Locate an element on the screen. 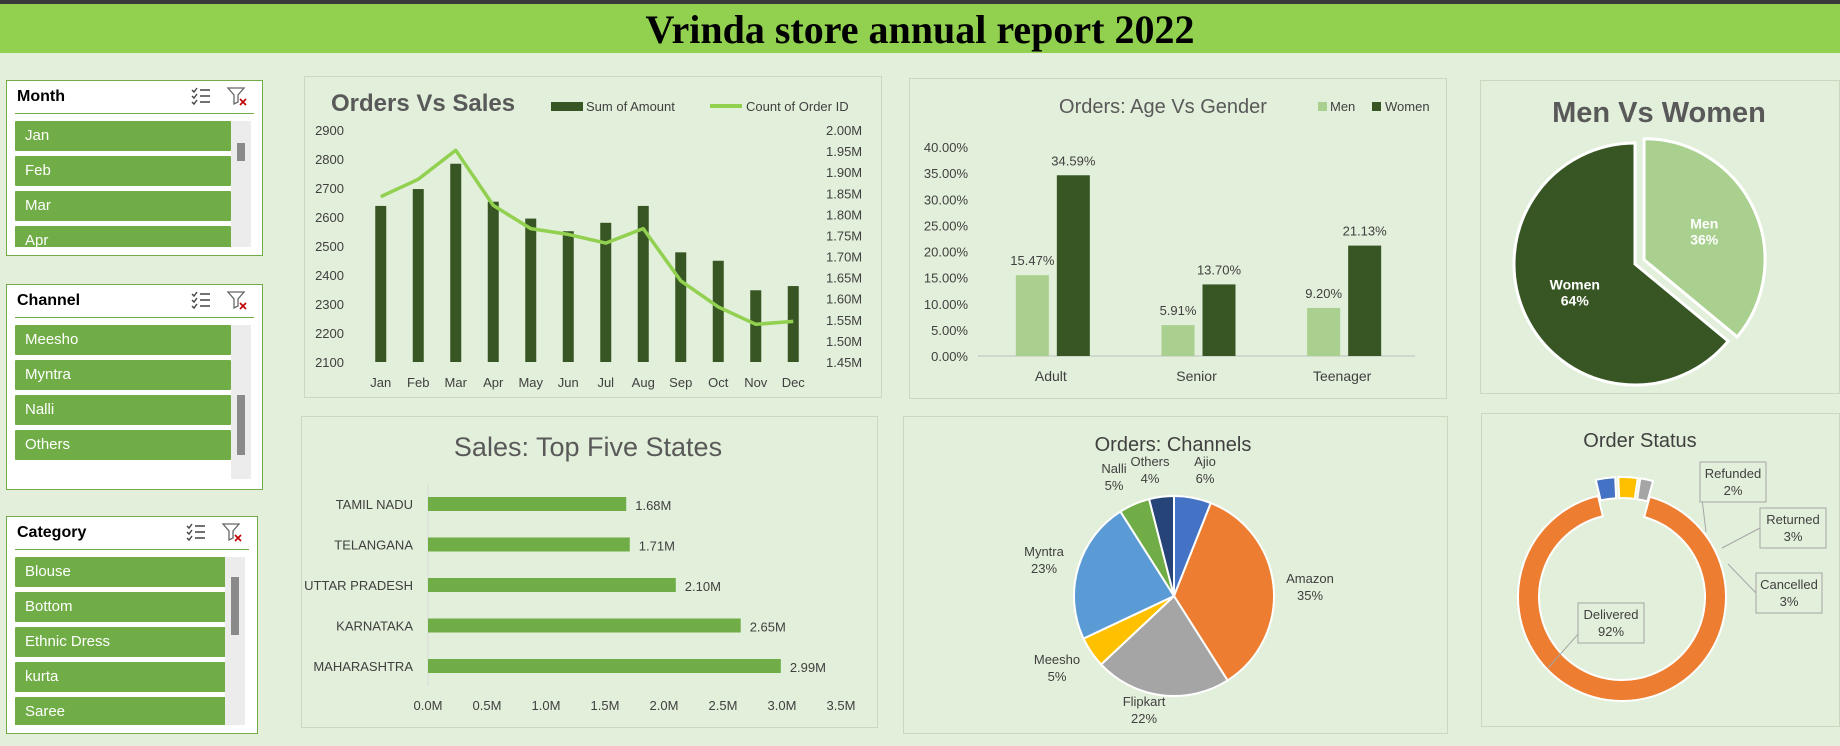 Image resolution: width=1840 pixels, height=746 pixels. doughnut-label: Returned is located at coordinates (1792, 519).